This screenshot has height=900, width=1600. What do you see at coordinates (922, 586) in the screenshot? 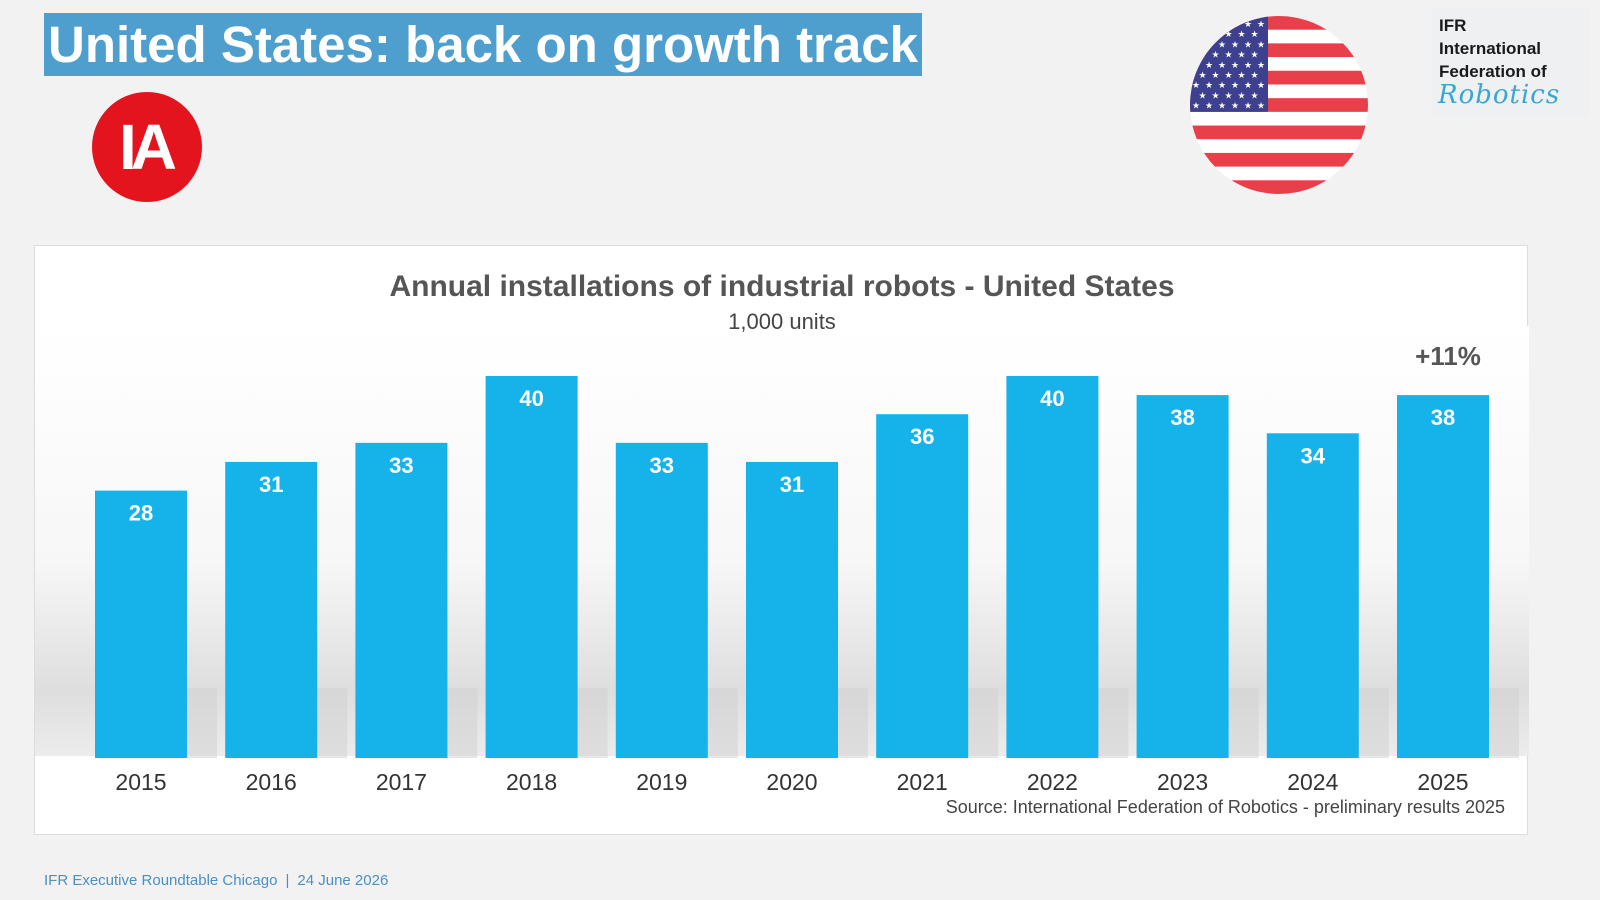
I see `bar-2021` at bounding box center [922, 586].